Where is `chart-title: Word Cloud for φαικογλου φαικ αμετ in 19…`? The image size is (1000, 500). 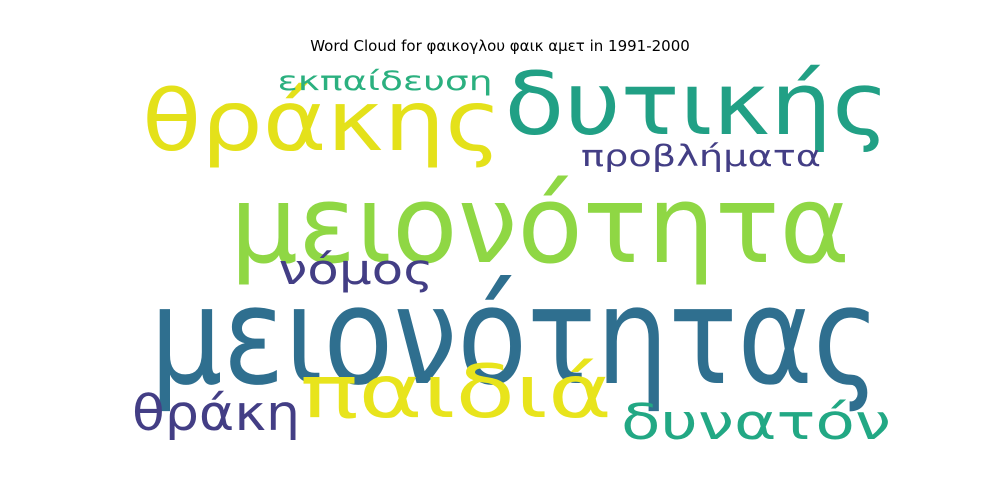
chart-title: Word Cloud for φαικογλου φαικ αμετ in 19… is located at coordinates (500, 46).